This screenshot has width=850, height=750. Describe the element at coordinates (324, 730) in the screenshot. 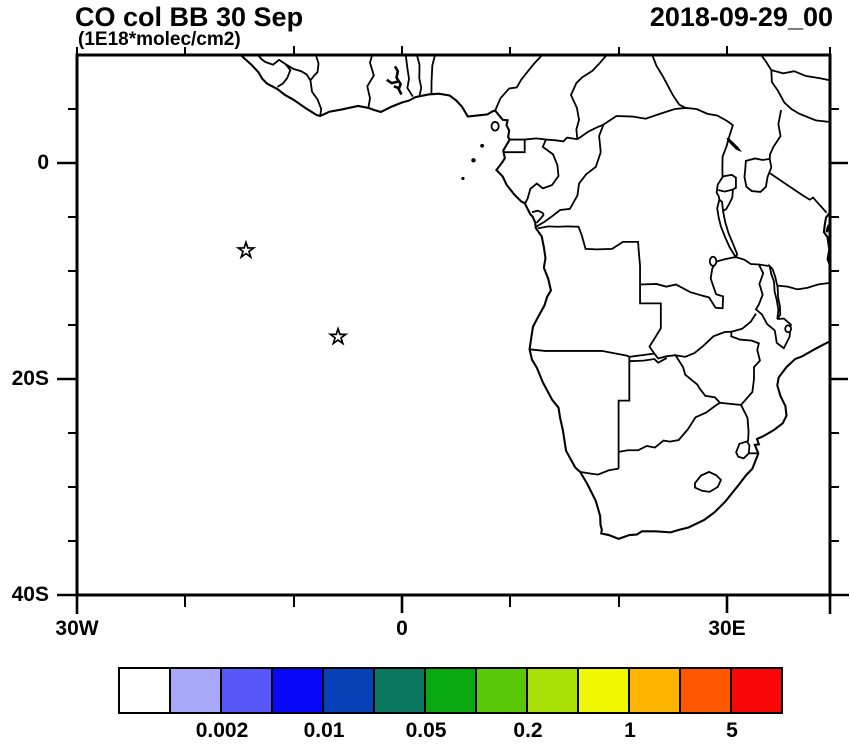

I see `colorbar-label-1: 0.01` at that location.